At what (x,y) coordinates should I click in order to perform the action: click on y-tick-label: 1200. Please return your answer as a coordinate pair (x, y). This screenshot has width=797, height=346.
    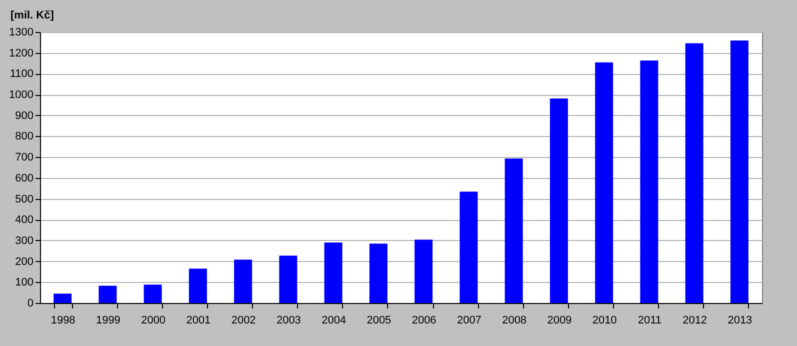
    Looking at the image, I should click on (21, 53).